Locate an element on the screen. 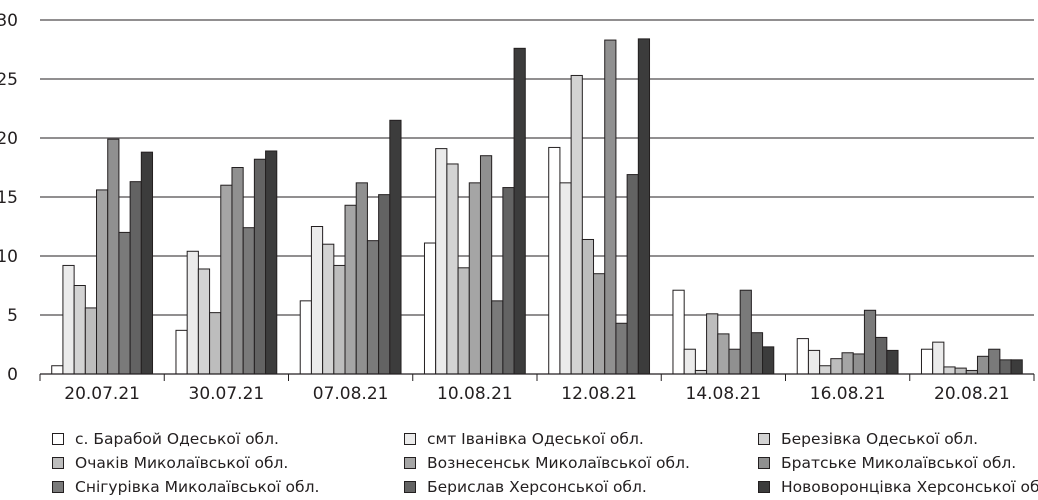 The width and height of the screenshot is (1038, 500). y-tick-label: 15 is located at coordinates (9, 198).